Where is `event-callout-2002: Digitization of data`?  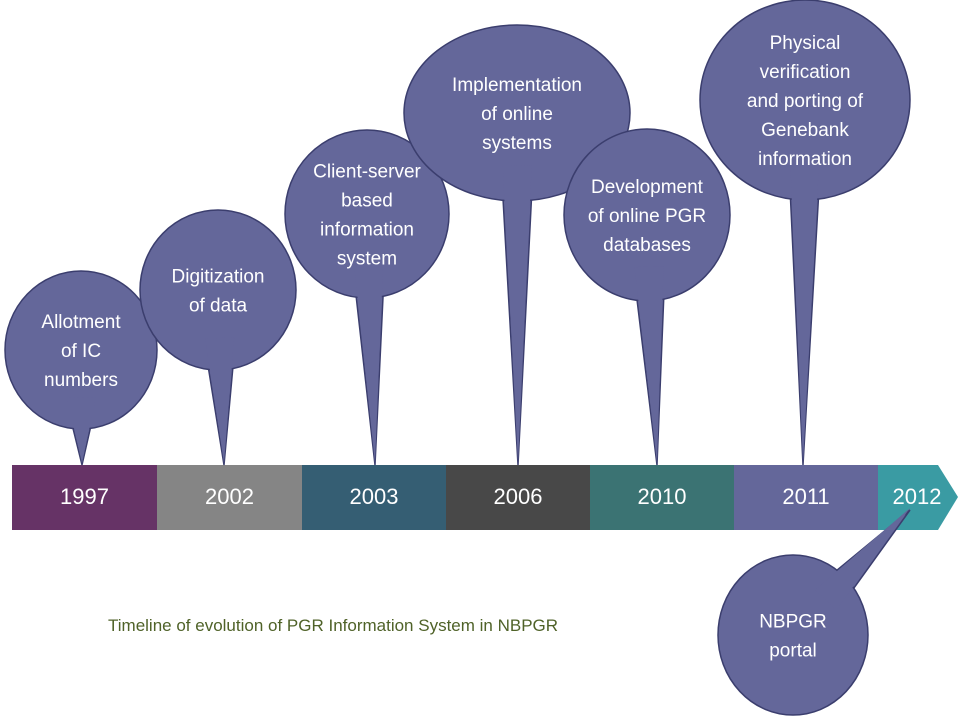
event-callout-2002: Digitization of data is located at coordinates (218, 337).